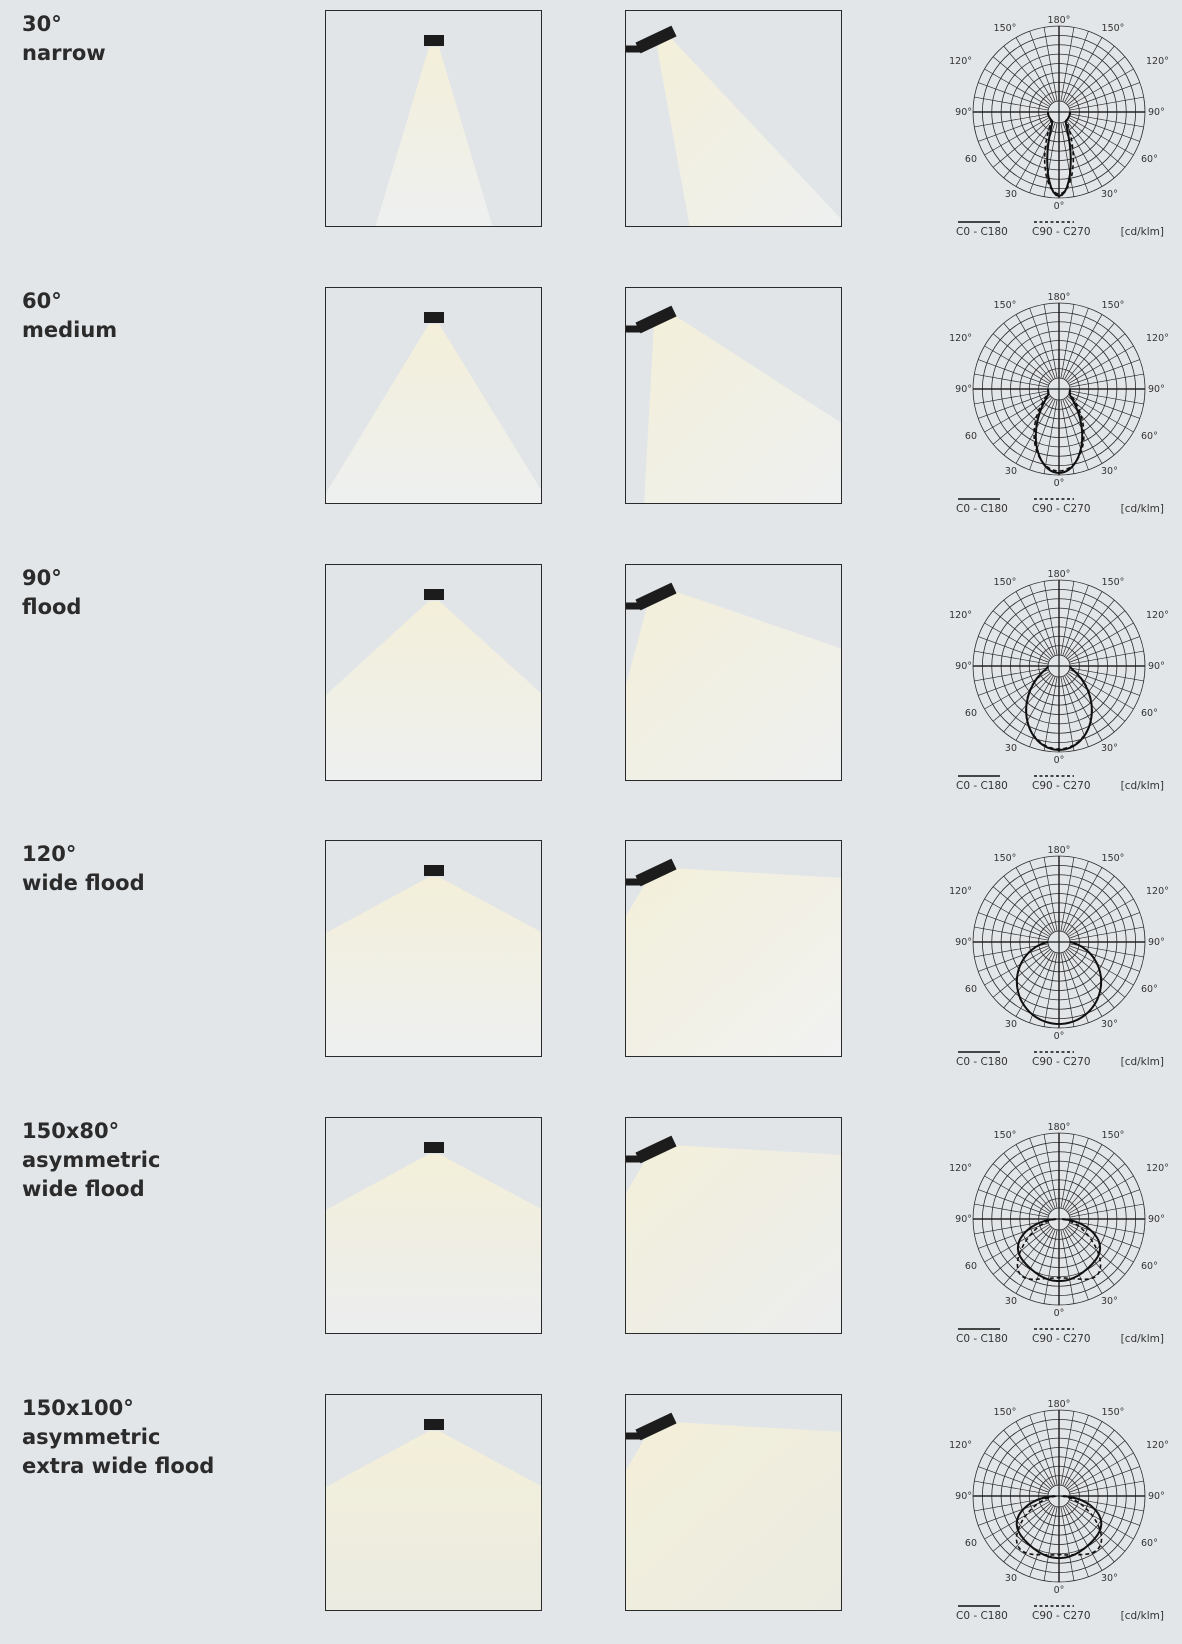 The image size is (1182, 1644). Describe the element at coordinates (71, 1131) in the screenshot. I see `beam-angle-text: 150x80°` at that location.